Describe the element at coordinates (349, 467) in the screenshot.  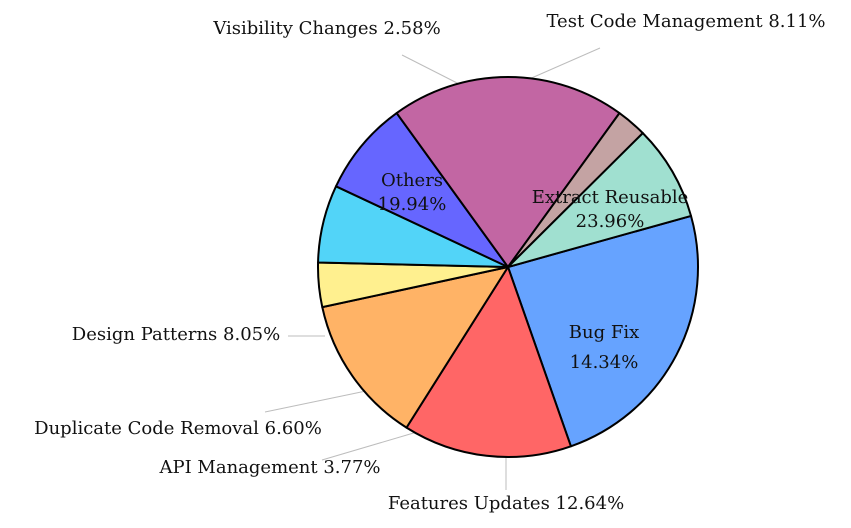
I see `label-api-management-value: 3.77%` at that location.